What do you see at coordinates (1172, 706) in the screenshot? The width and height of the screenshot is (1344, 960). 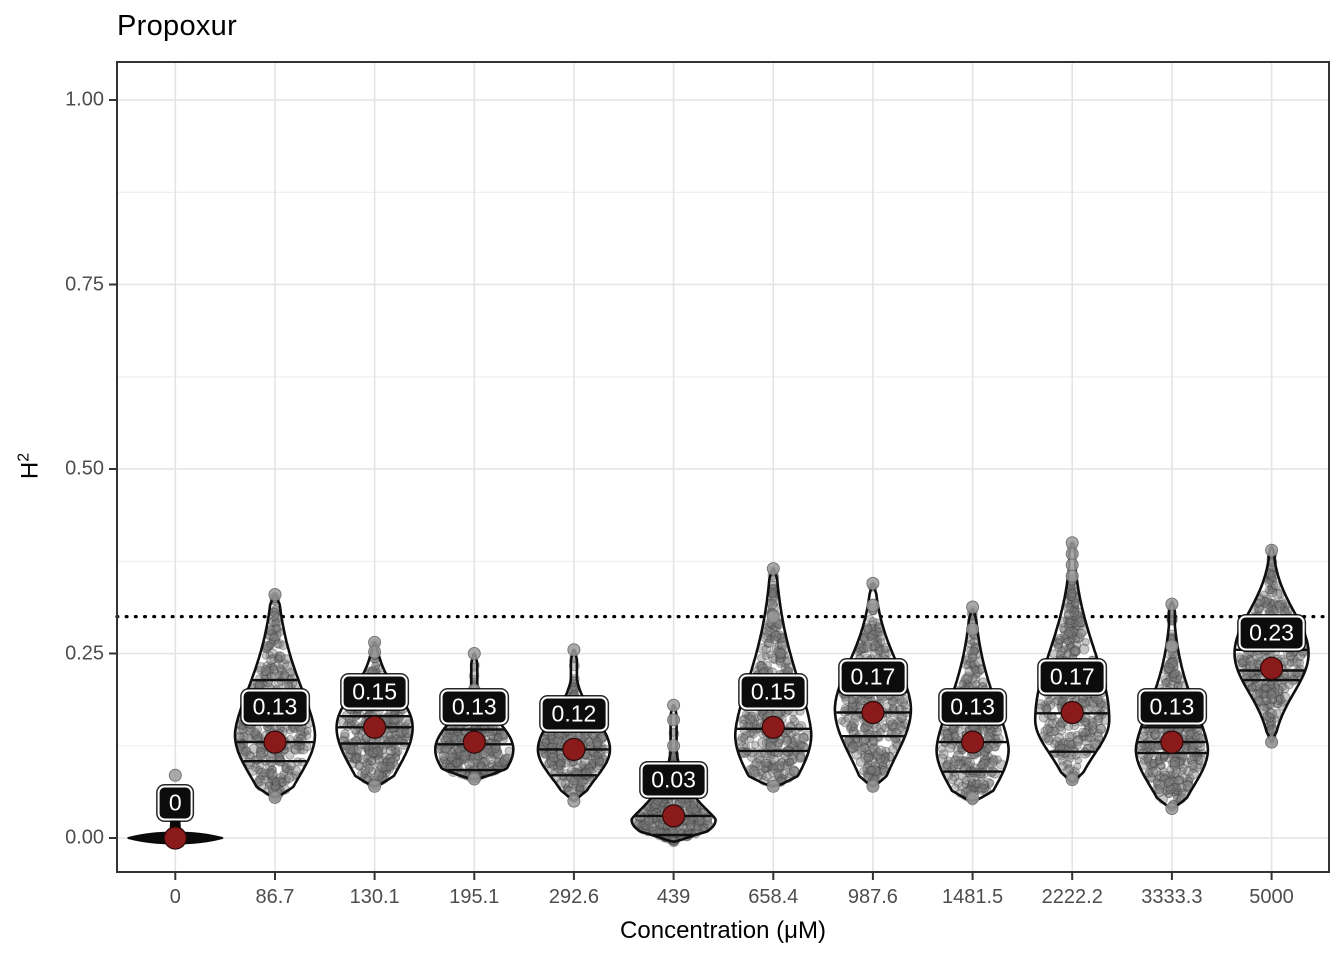 I see `violin-3333.3` at bounding box center [1172, 706].